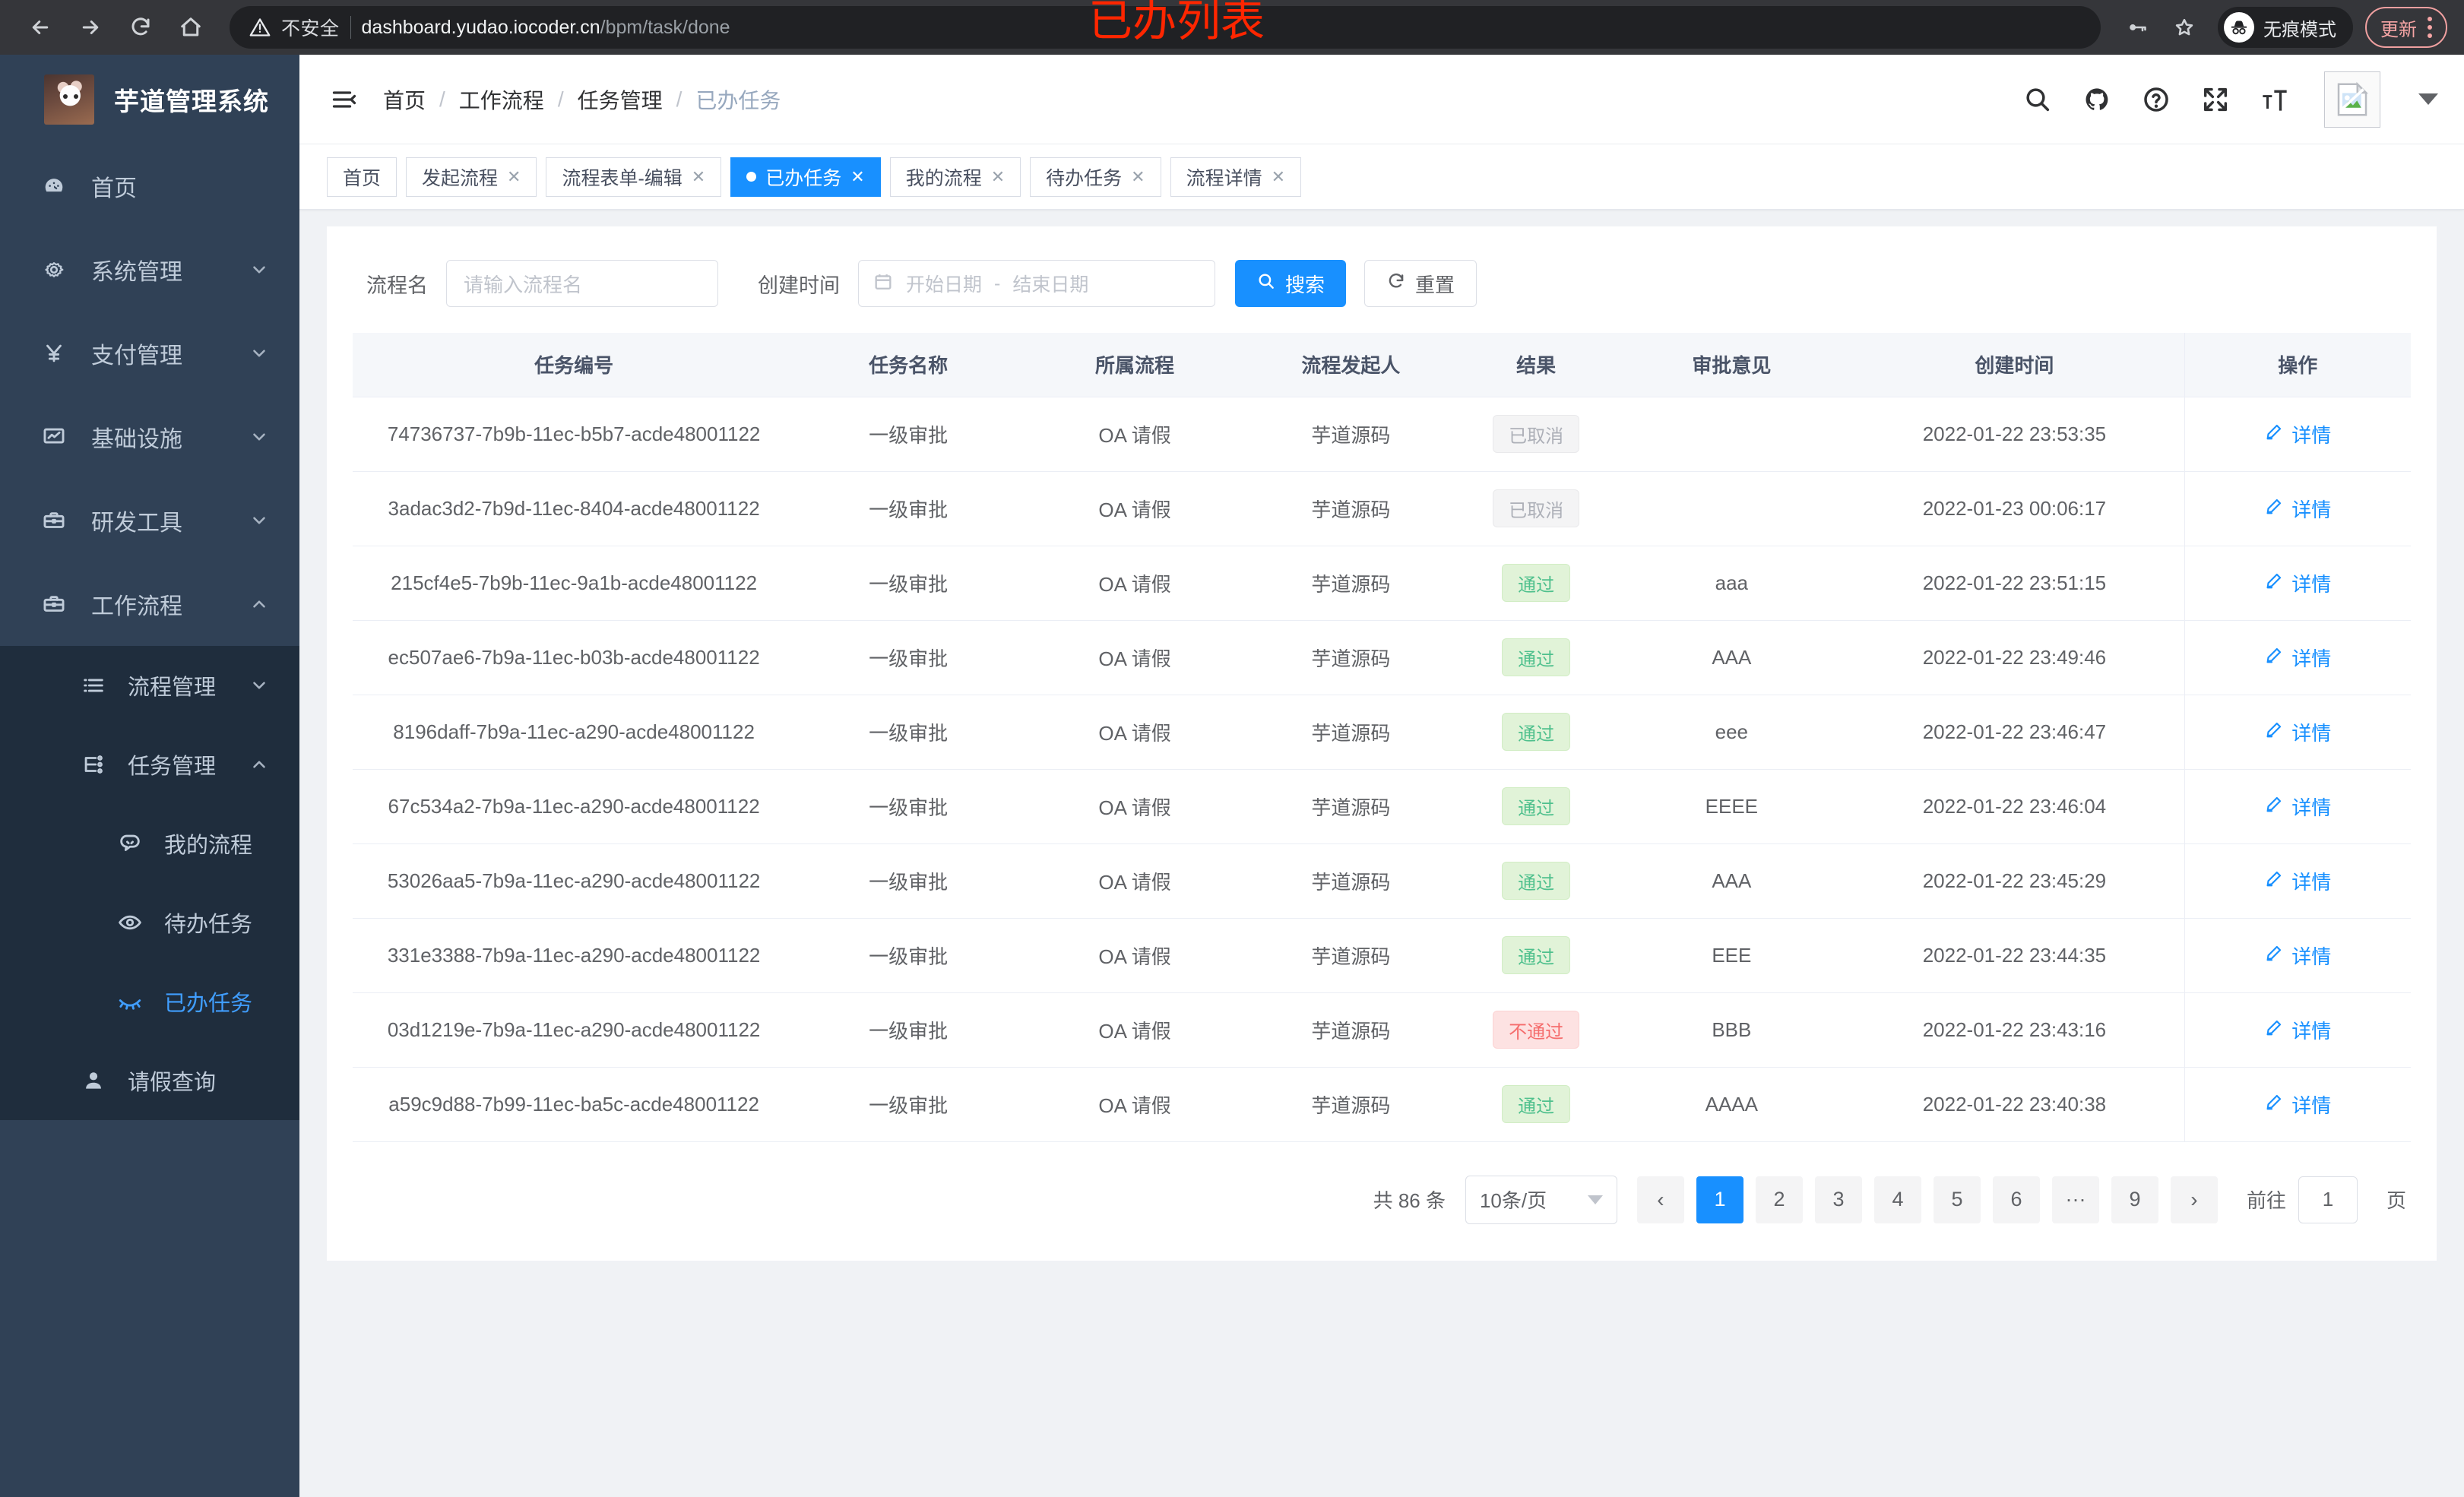 The image size is (2464, 1497). I want to click on tab-my-process: 我的流程 ✕, so click(955, 177).